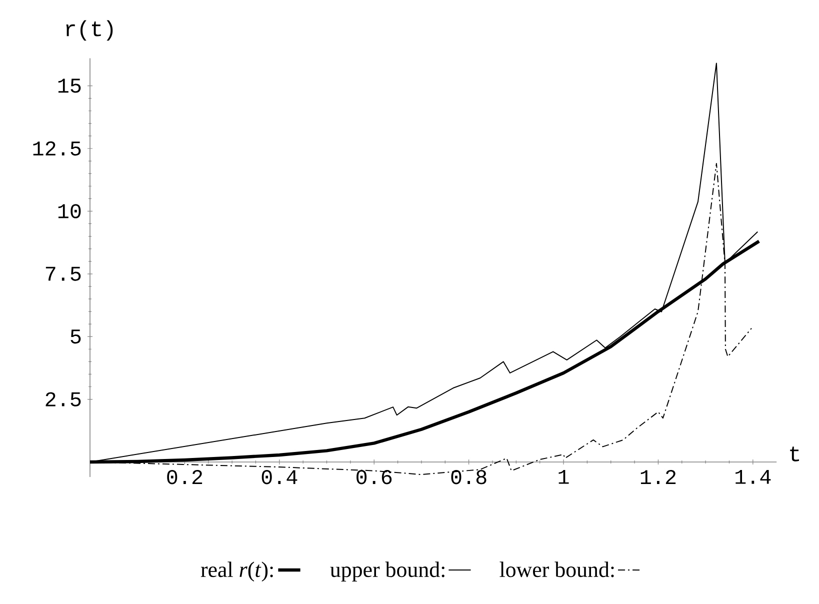 The height and width of the screenshot is (604, 819). Describe the element at coordinates (69, 211) in the screenshot. I see `y-tick-label: 10` at that location.